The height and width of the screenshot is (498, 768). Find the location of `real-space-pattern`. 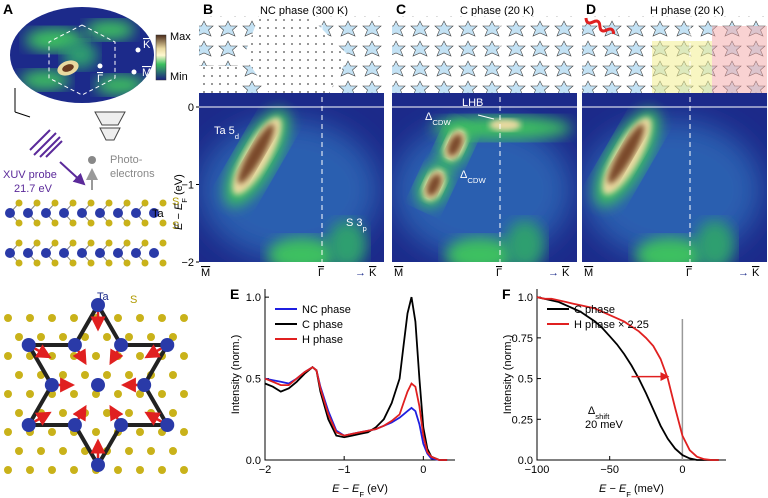

real-space-pattern is located at coordinates (484, 54).